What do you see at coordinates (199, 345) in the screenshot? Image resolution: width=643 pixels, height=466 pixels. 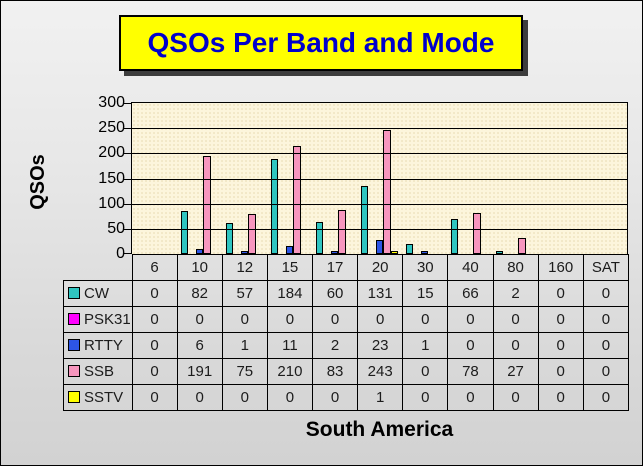 I see `value-cell-RTTY-10: 6` at bounding box center [199, 345].